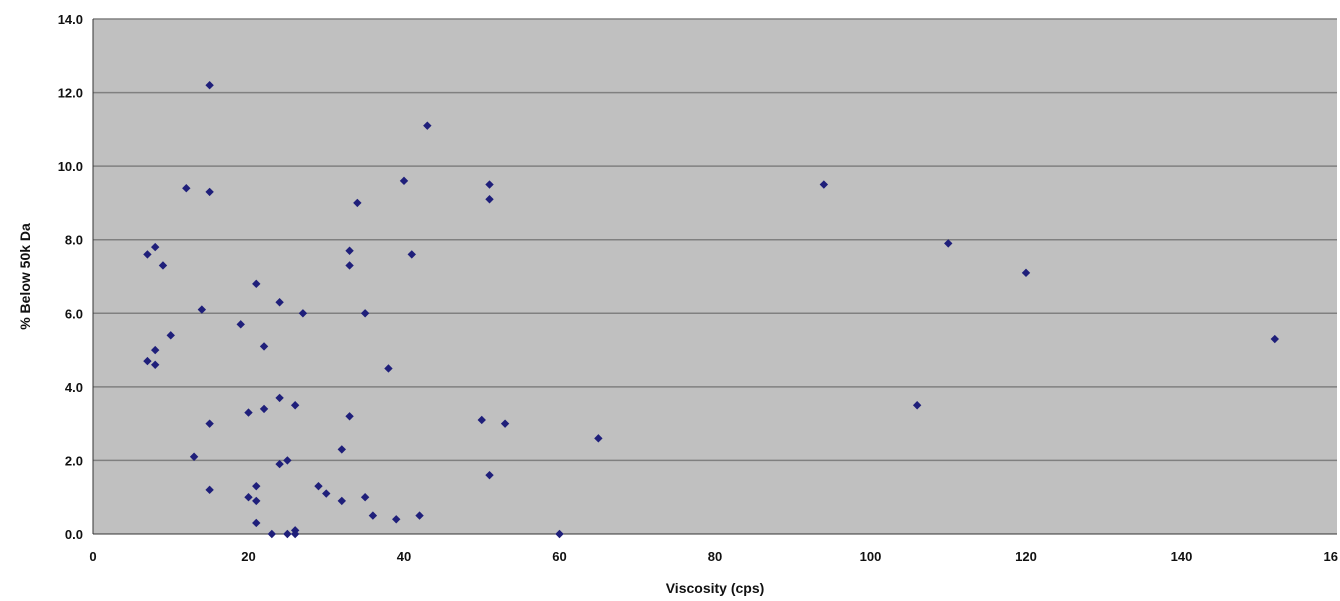 This screenshot has width=1340, height=601. What do you see at coordinates (92, 556) in the screenshot?
I see `x-tick-label: 0` at bounding box center [92, 556].